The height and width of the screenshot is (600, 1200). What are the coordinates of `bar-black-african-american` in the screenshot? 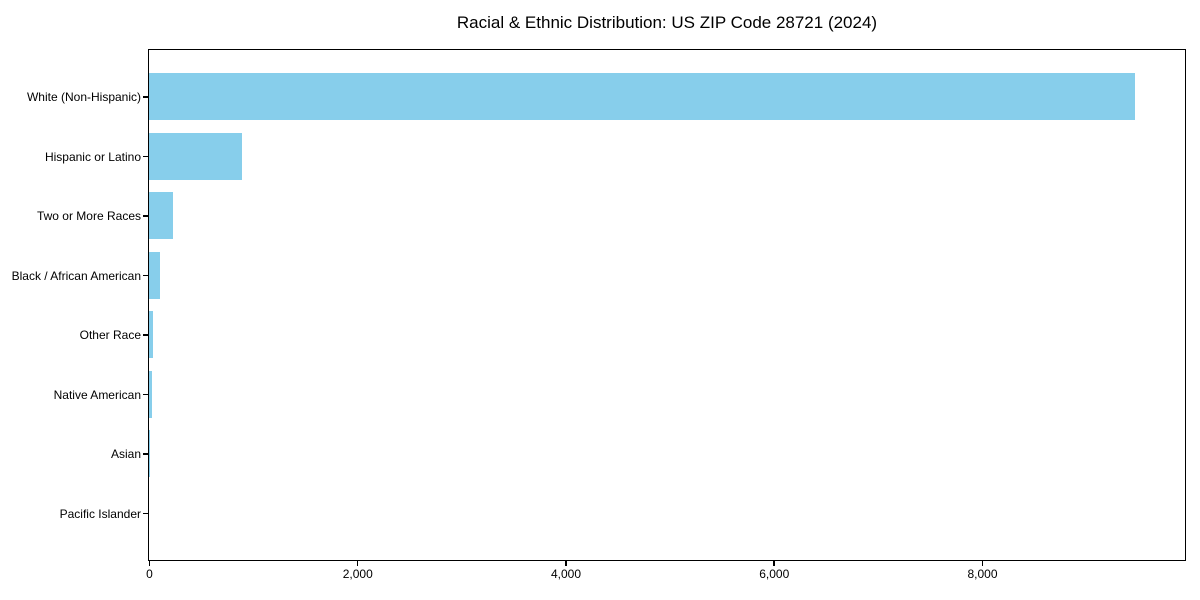 It's located at (154, 275).